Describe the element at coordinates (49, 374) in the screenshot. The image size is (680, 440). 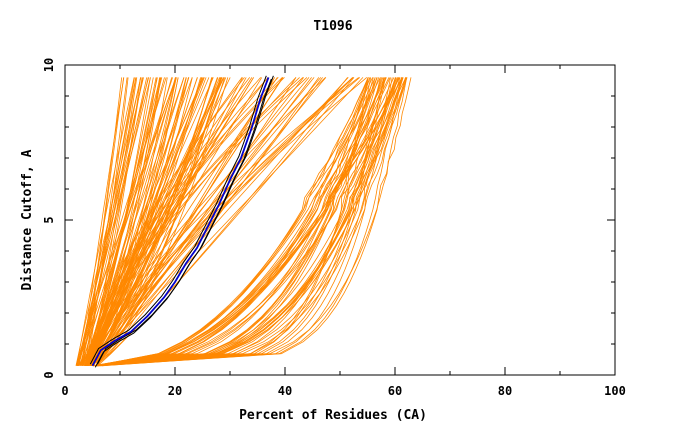
I see `y-tick-label: 0` at that location.